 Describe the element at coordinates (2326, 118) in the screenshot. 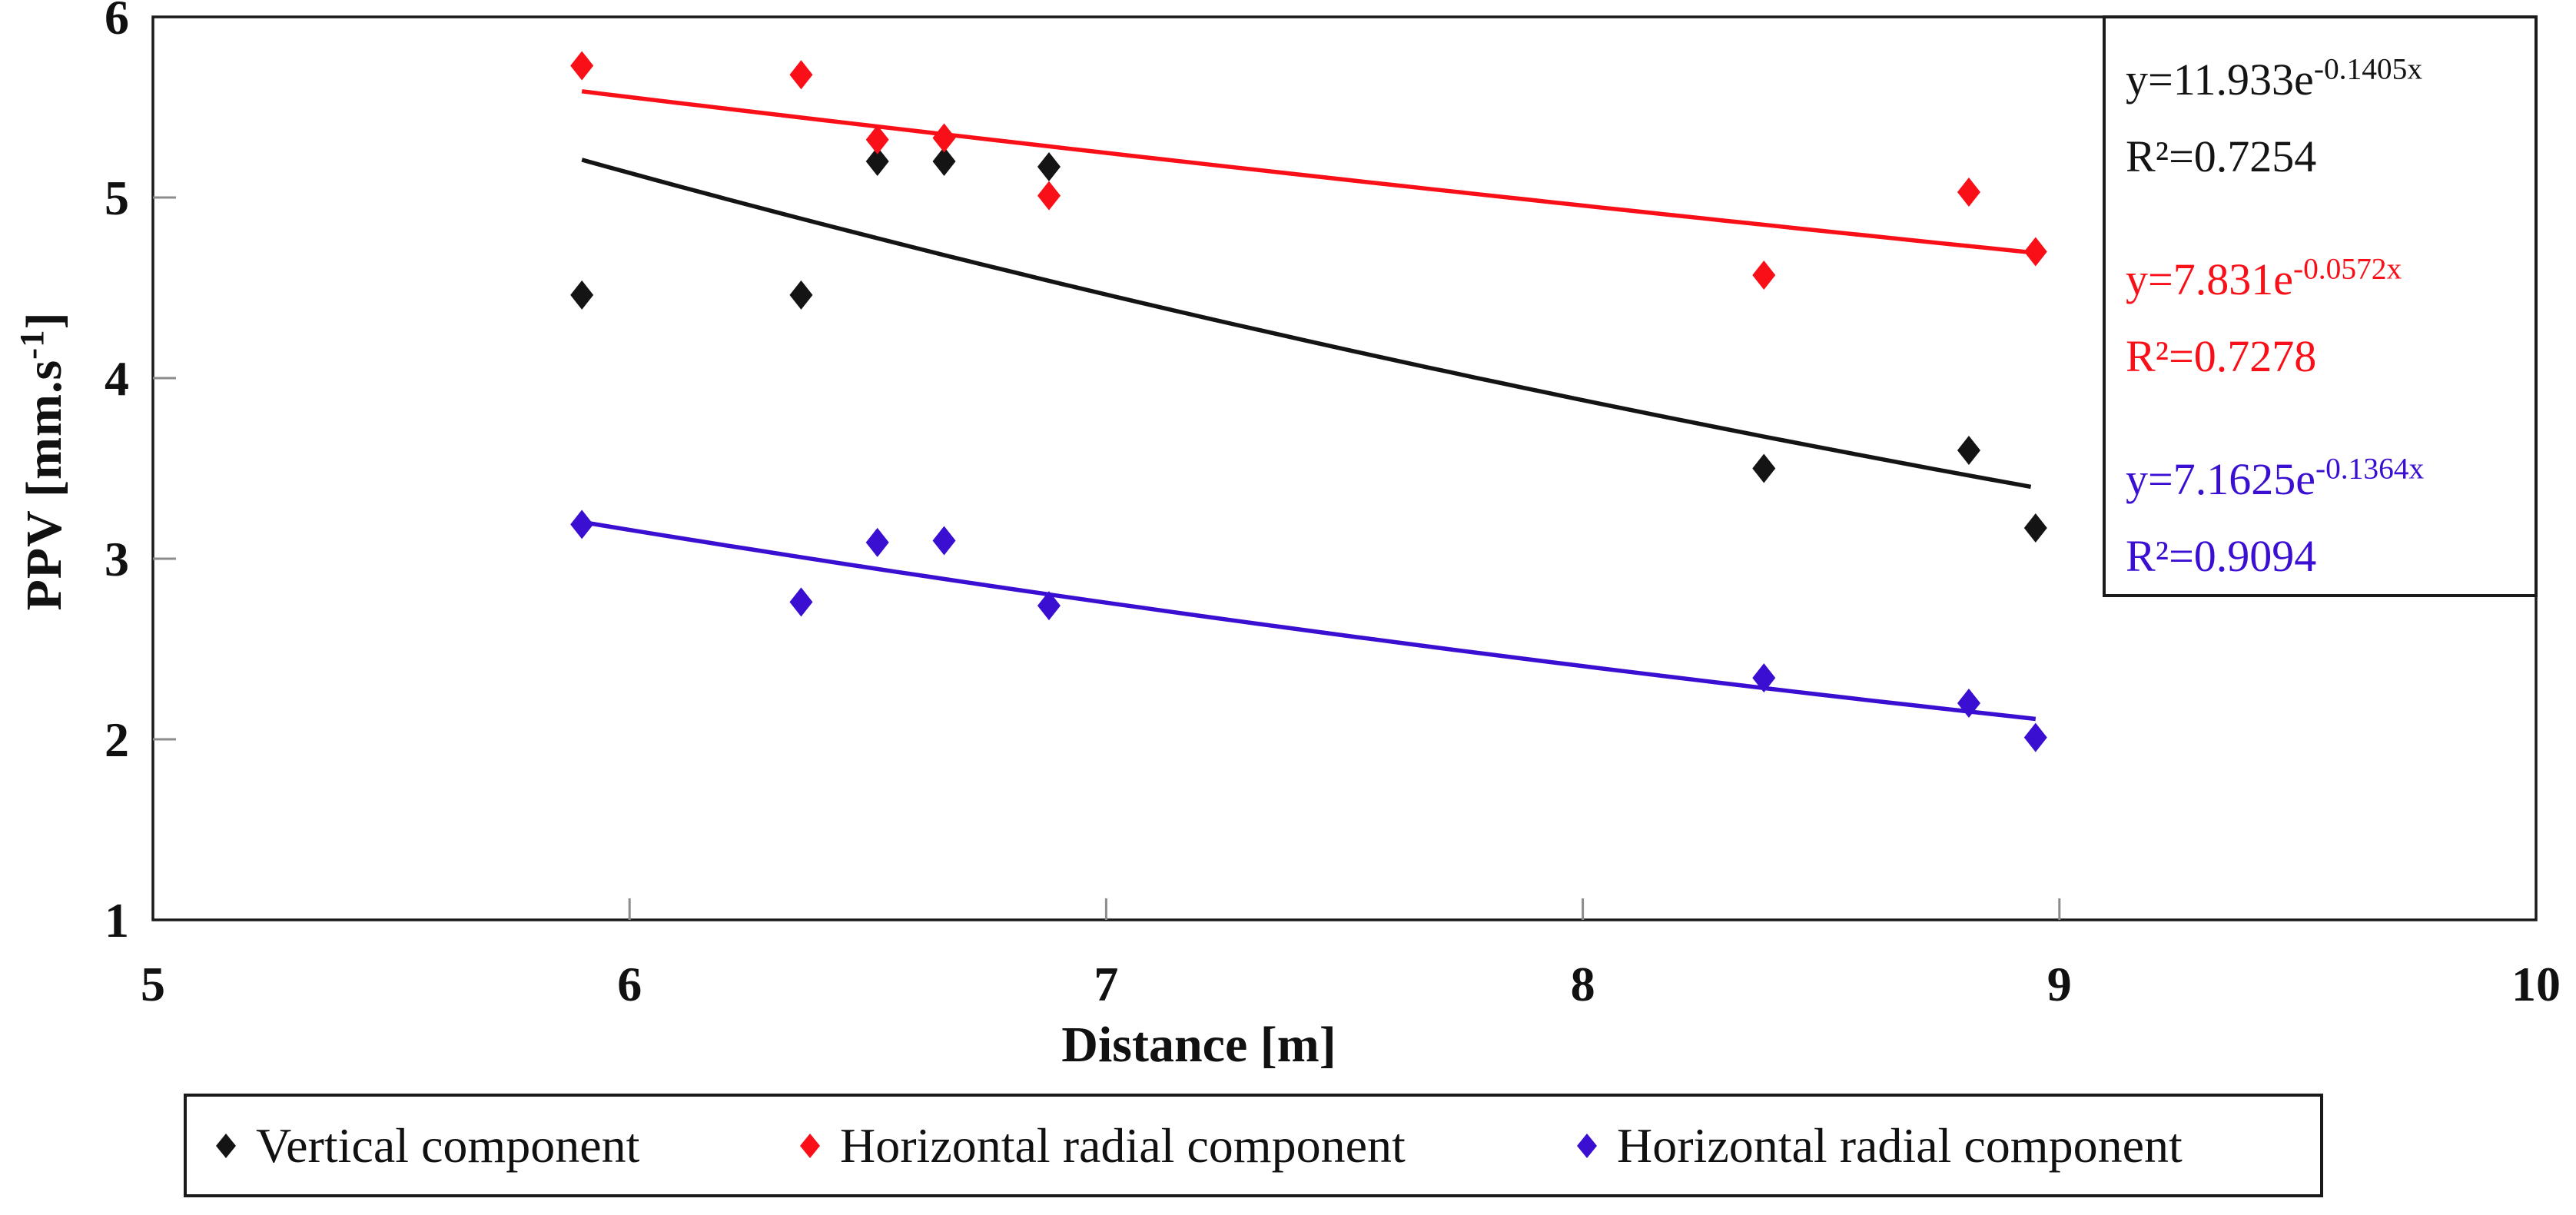

I see `equation-group-vertical: y=11.933e-0.1405x R²=0.7254` at that location.